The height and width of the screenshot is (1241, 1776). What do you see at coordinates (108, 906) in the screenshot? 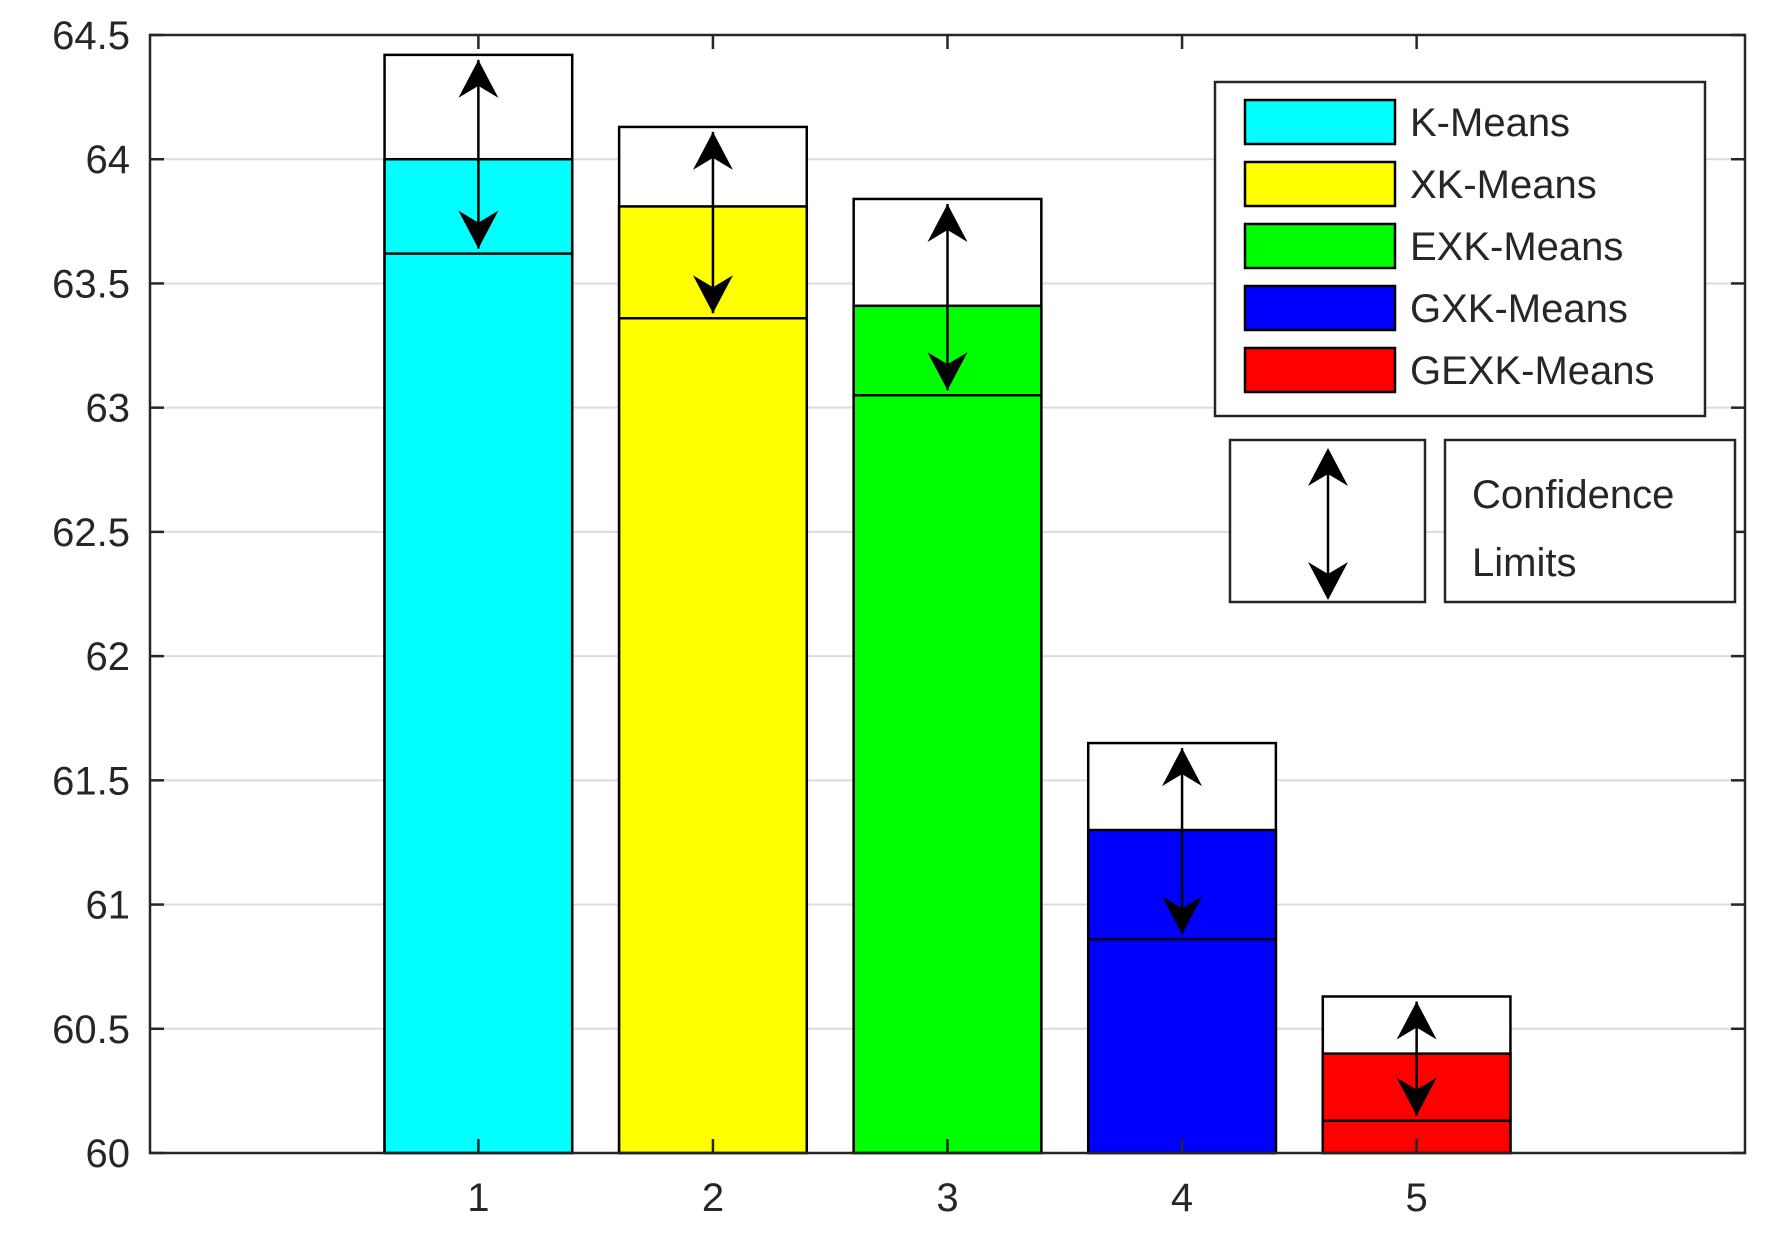
I see `y-tick-label: 61` at bounding box center [108, 906].